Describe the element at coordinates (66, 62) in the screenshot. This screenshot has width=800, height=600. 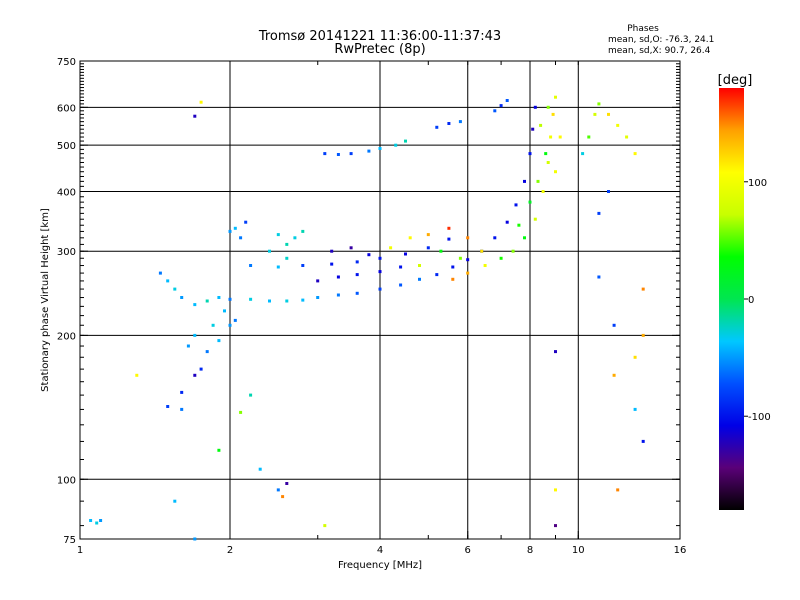
I see `y-tick-label: 750` at that location.